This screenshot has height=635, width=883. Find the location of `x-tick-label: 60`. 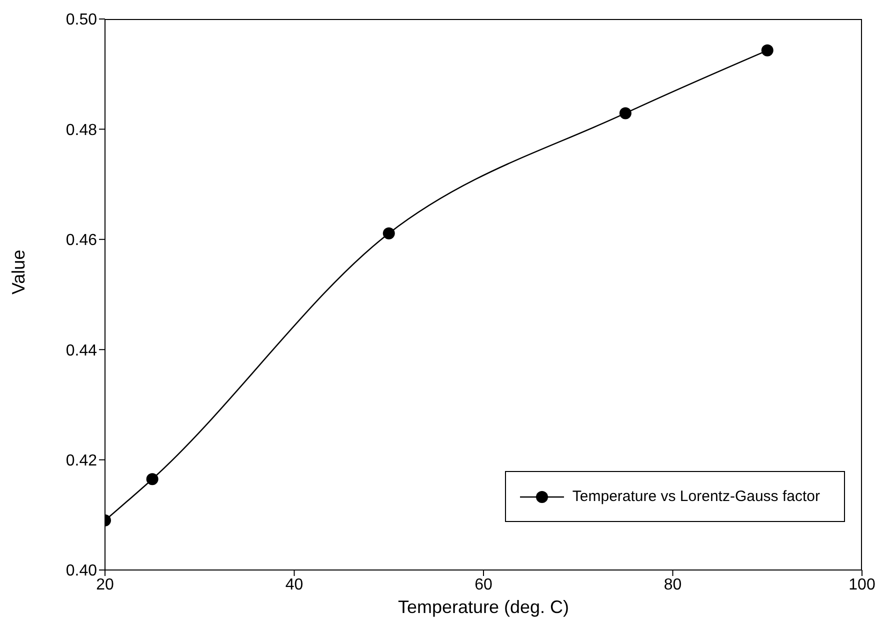

x-tick-label: 60 is located at coordinates (483, 585).